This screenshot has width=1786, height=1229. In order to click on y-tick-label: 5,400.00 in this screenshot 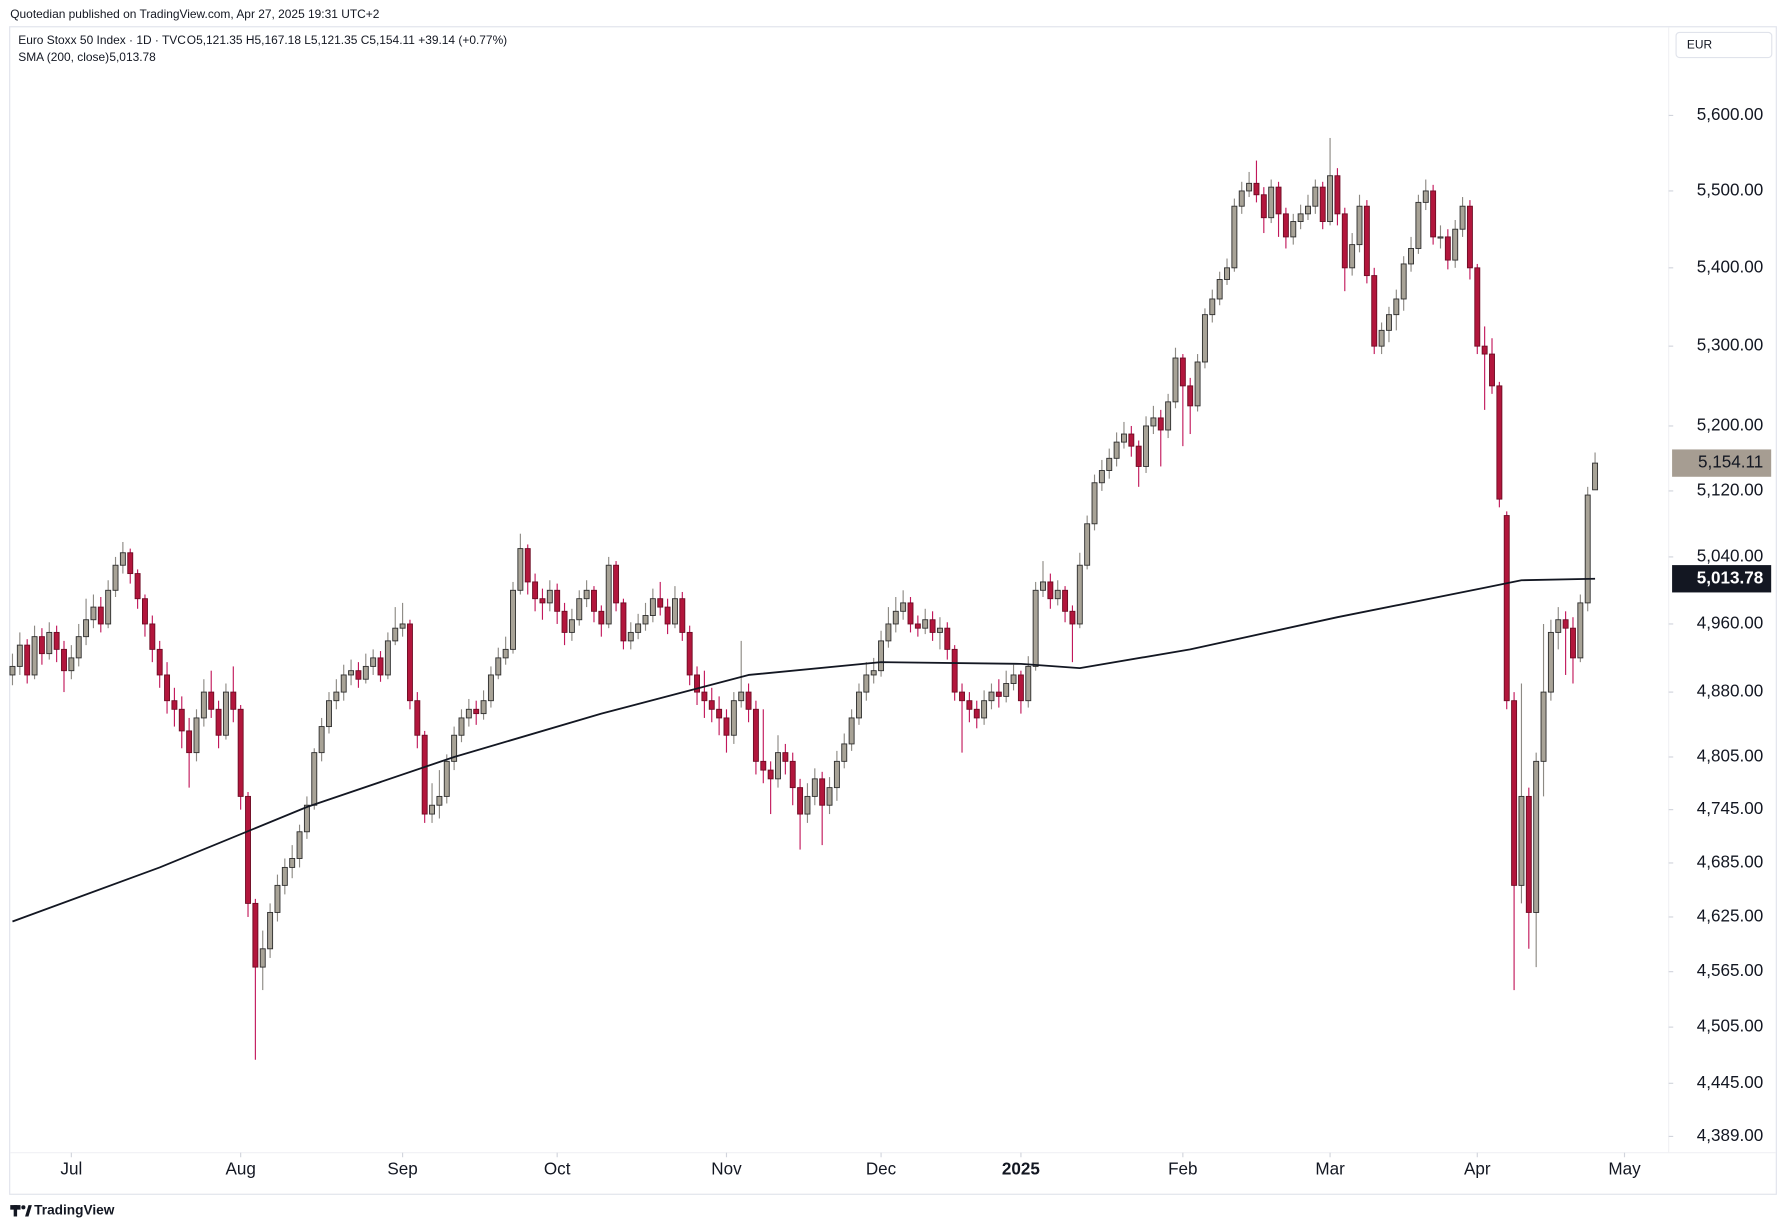, I will do `click(1730, 266)`.